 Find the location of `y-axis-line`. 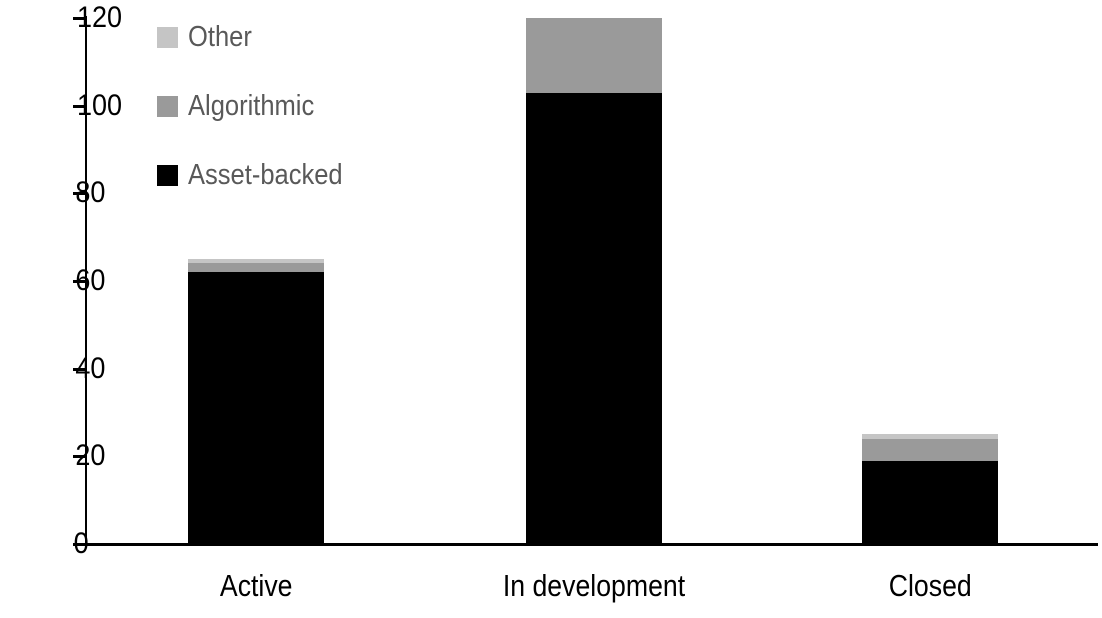

y-axis-line is located at coordinates (86, 281).